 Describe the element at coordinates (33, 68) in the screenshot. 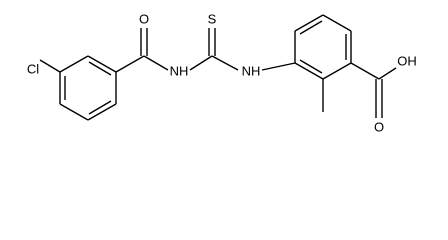

I see `atom-label: Cl` at that location.